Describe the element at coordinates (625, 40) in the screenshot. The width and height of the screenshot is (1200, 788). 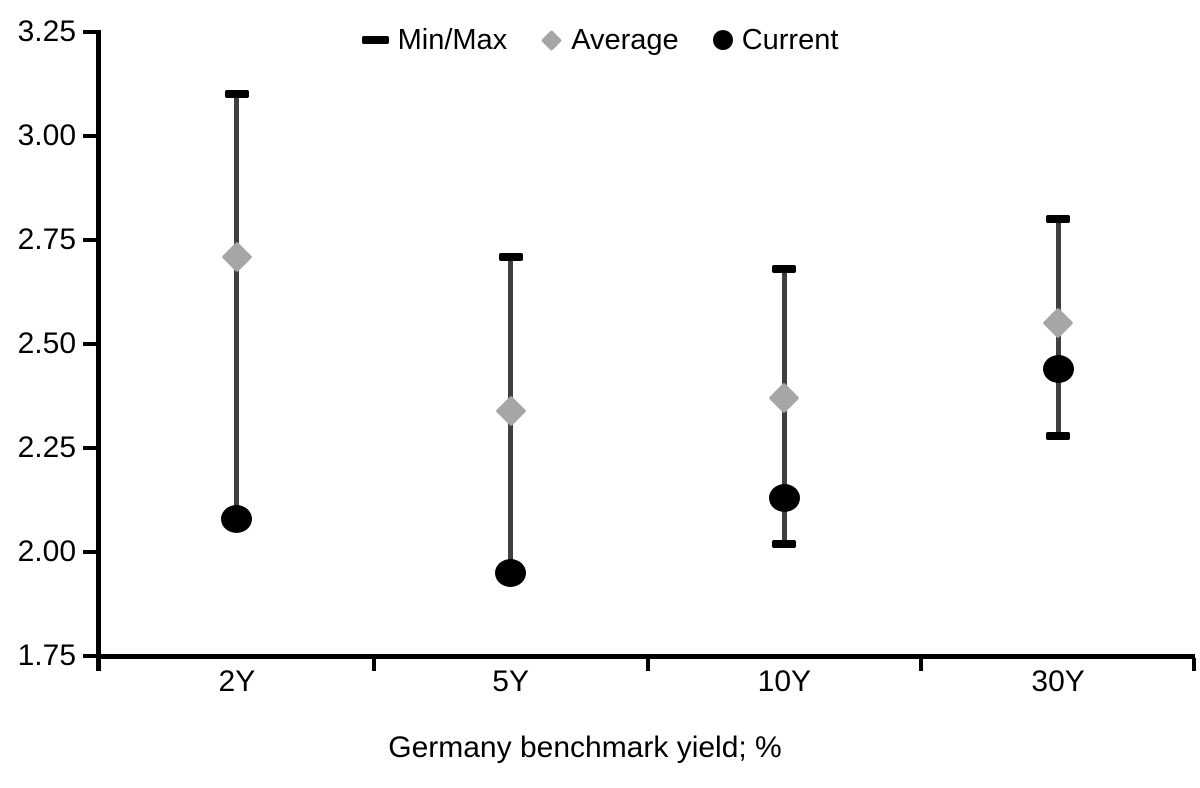
I see `legend-label-average: Average` at that location.